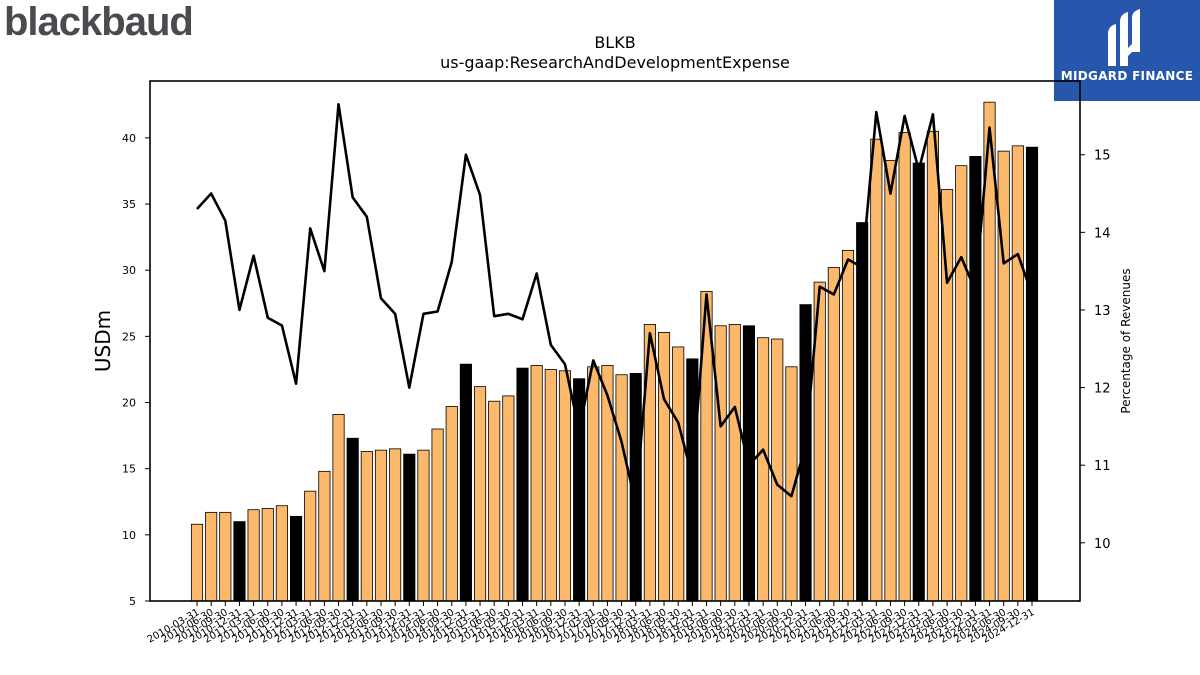 Image resolution: width=1200 pixels, height=675 pixels. I want to click on blackbaud-logo: blackbaud, so click(99, 22).